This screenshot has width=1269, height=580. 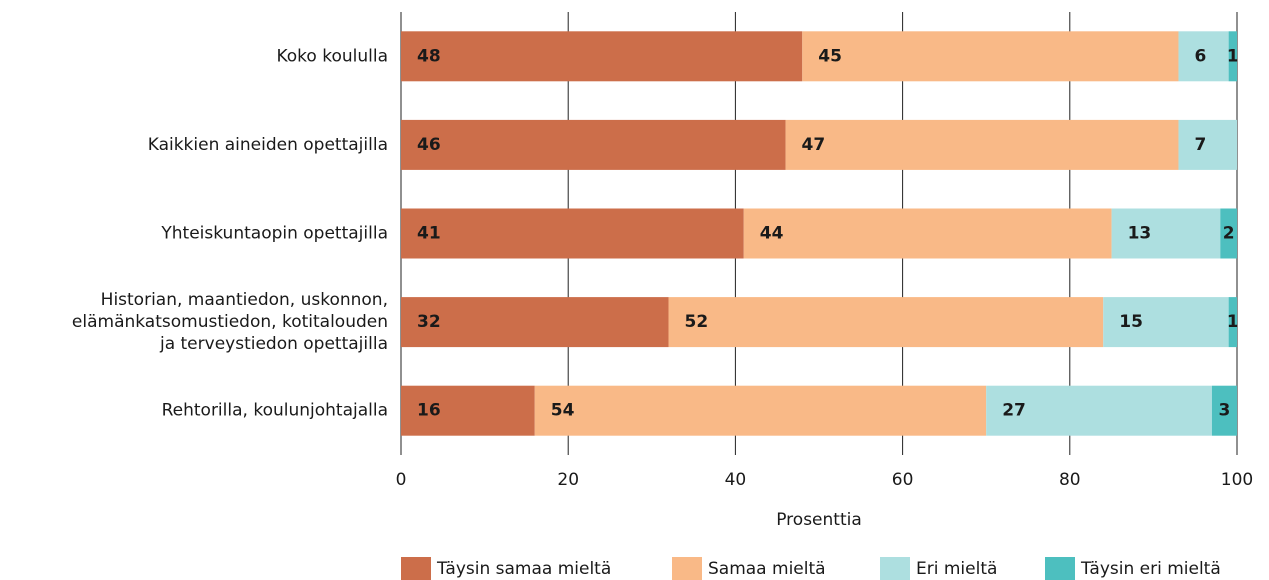 What do you see at coordinates (1150, 569) in the screenshot?
I see `legend-label: Täysin eri mieltä` at bounding box center [1150, 569].